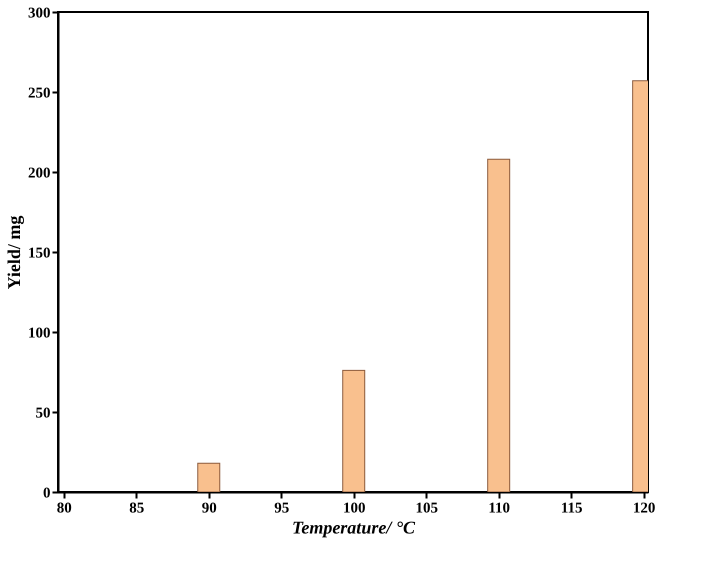  Describe the element at coordinates (64, 508) in the screenshot. I see `x-tick-label: 80` at that location.